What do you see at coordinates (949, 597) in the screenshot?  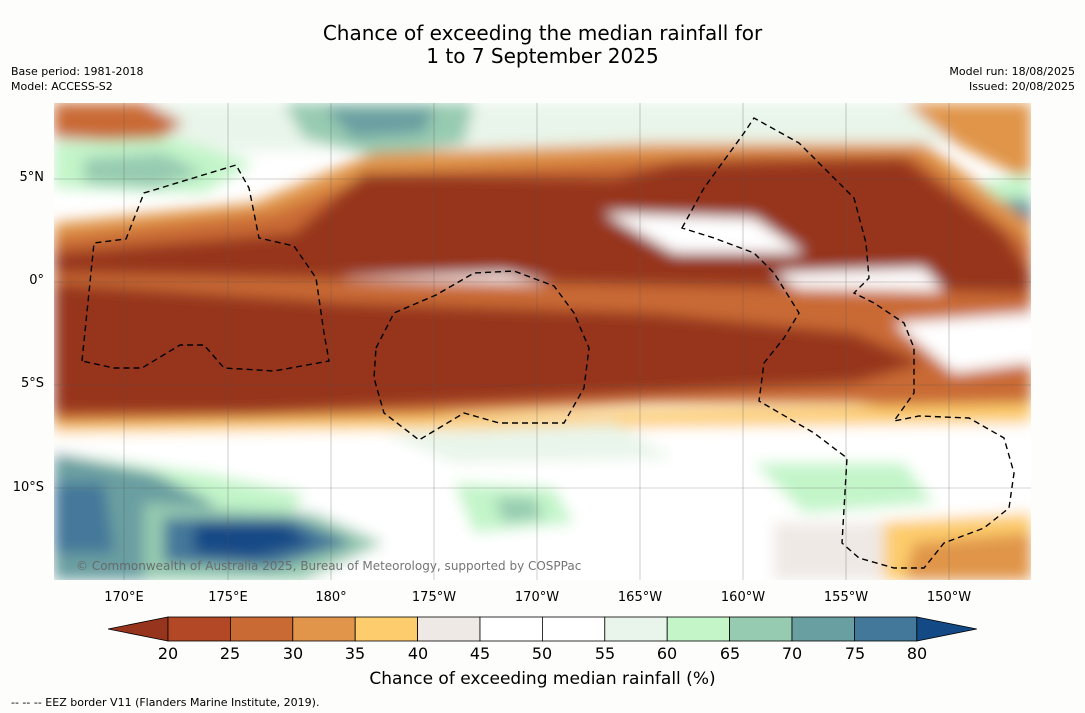 I see `lon-label: 150°W` at bounding box center [949, 597].